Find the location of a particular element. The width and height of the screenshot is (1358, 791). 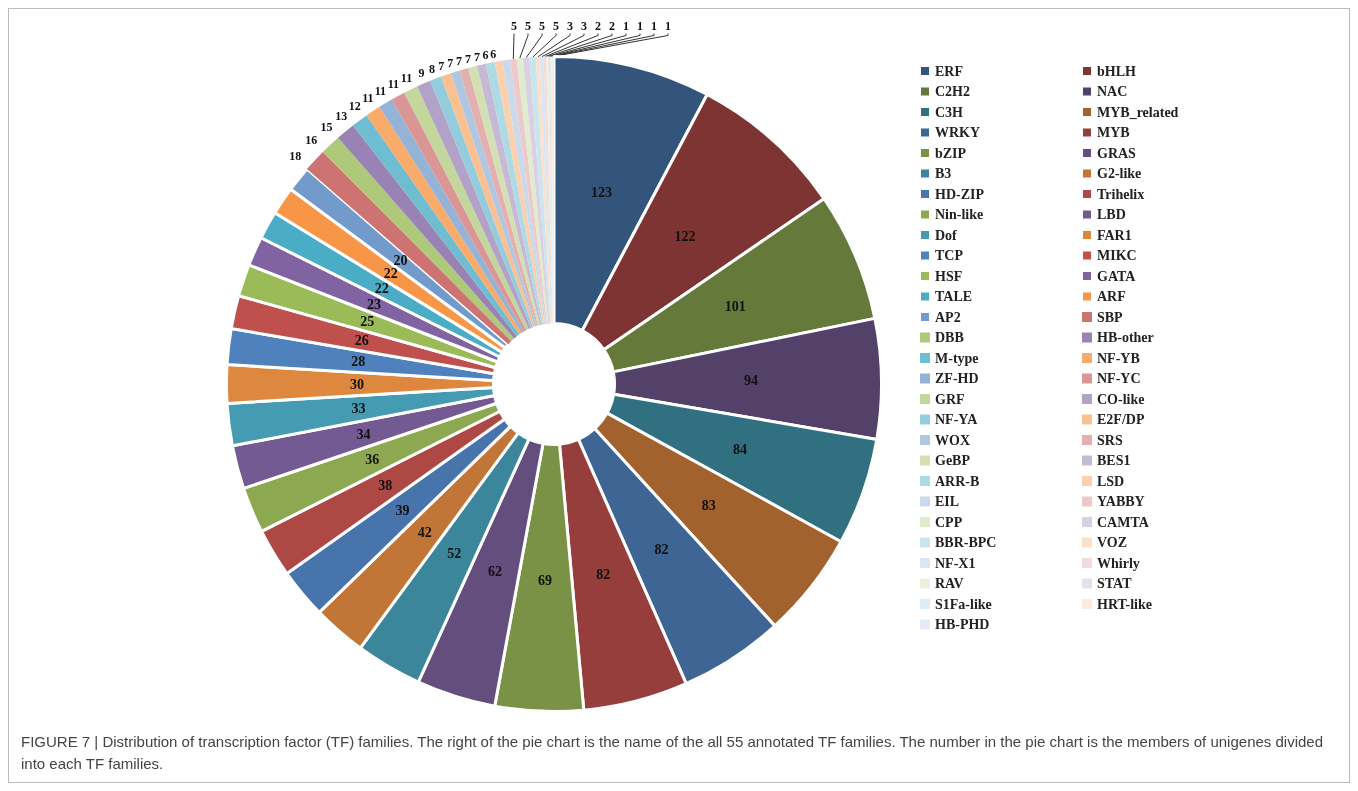

data-label: 18 is located at coordinates (295, 156).